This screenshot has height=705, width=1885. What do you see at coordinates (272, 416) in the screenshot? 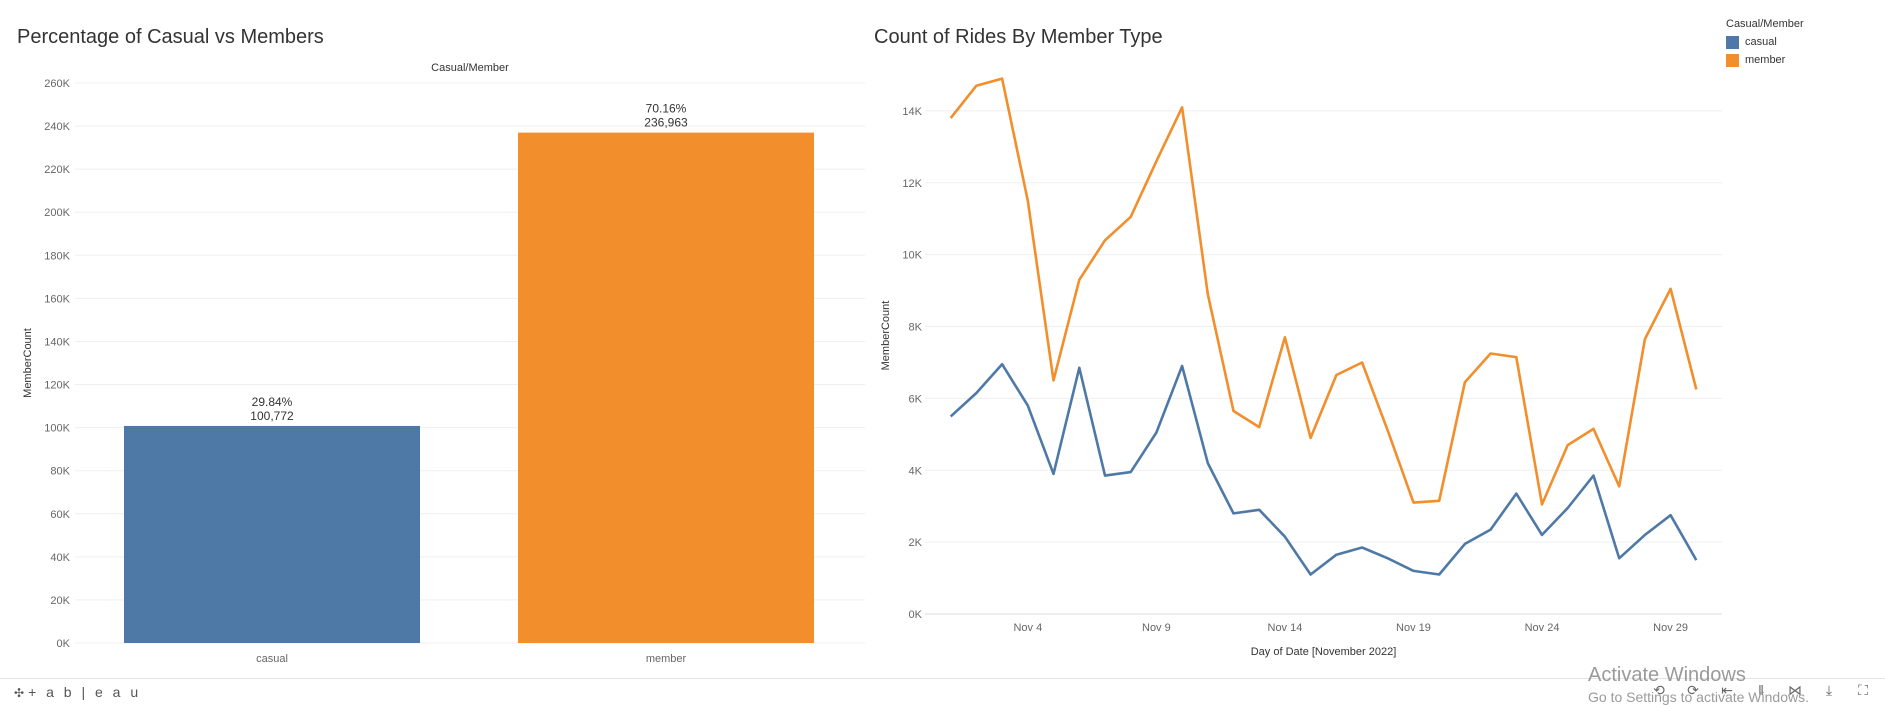
I see `bar-value-label-casual: 100,772` at bounding box center [272, 416].